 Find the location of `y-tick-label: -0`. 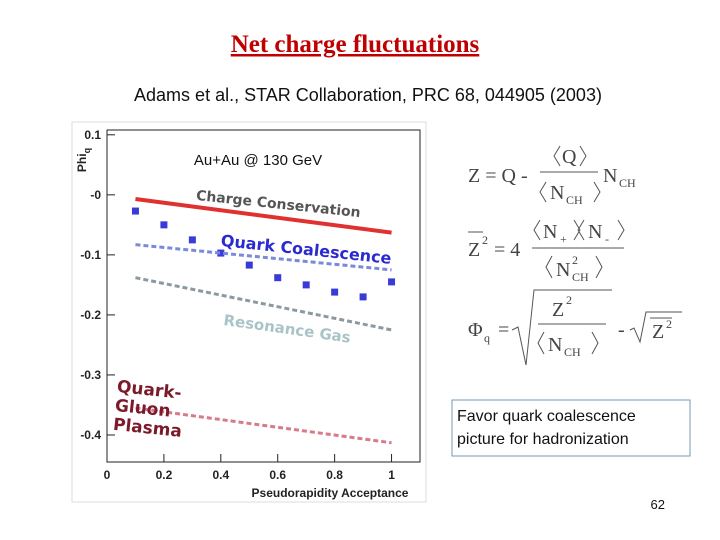

y-tick-label: -0 is located at coordinates (95, 195).